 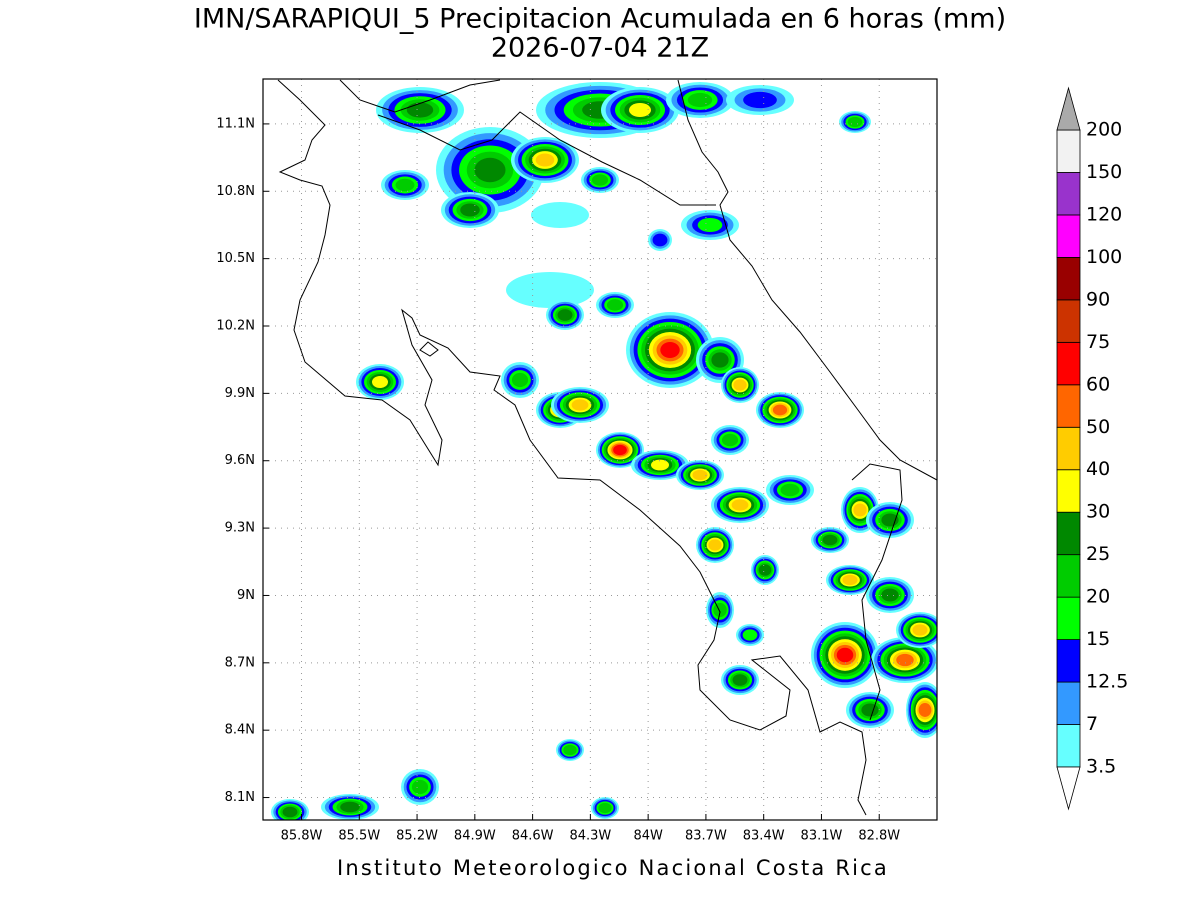 I want to click on island, so click(x=429, y=349).